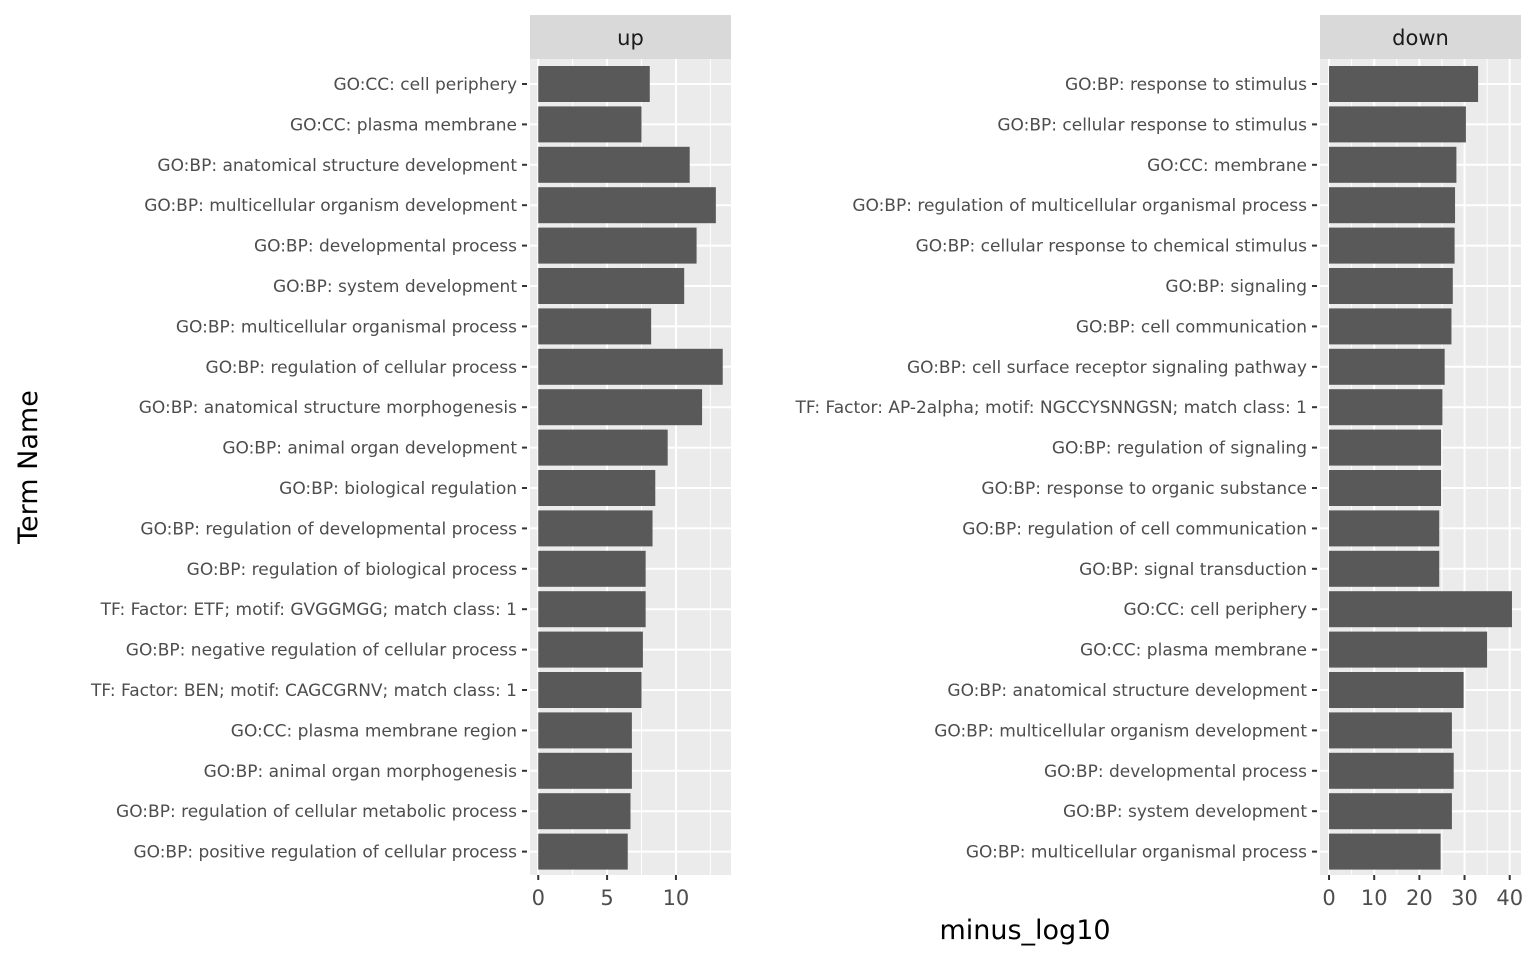 The image size is (1536, 960). I want to click on y-tick-label: GO:BP: biological regulation, so click(398, 489).